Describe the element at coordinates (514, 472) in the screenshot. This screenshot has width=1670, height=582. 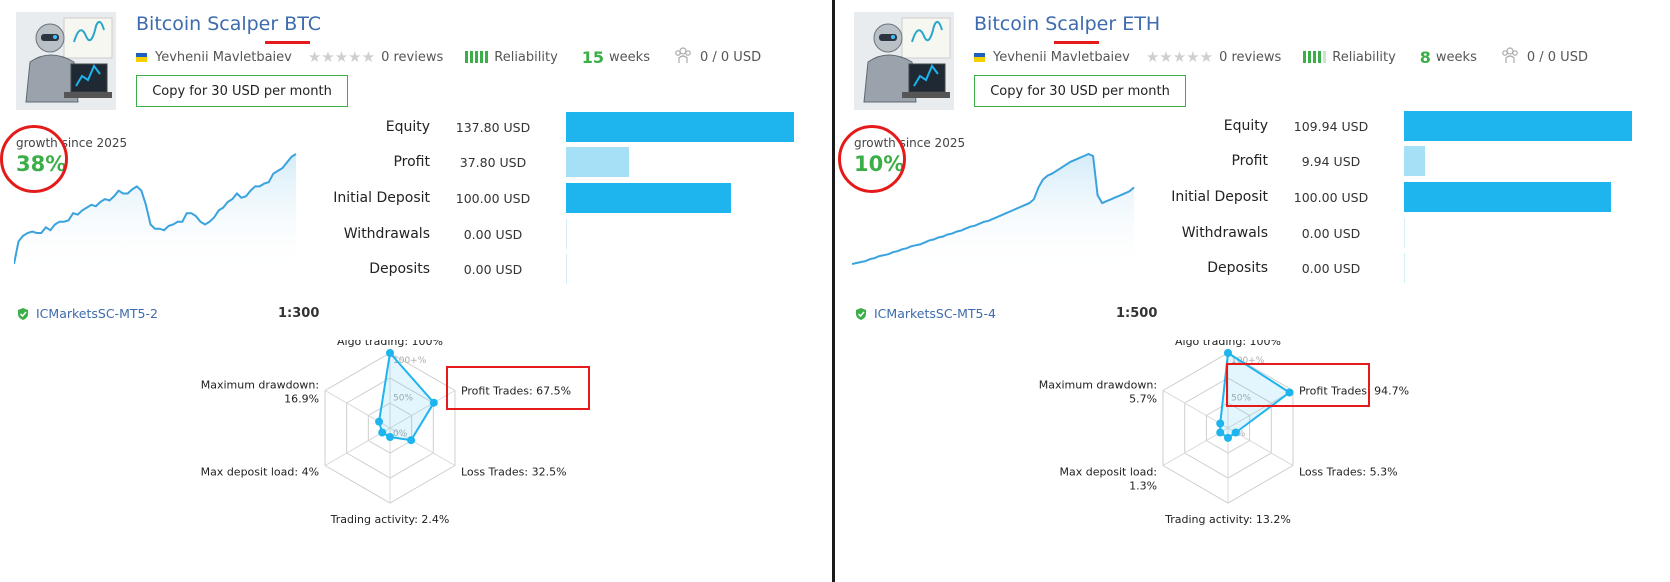
I see `radar-axis-label: Loss Trades: 32.5%` at that location.